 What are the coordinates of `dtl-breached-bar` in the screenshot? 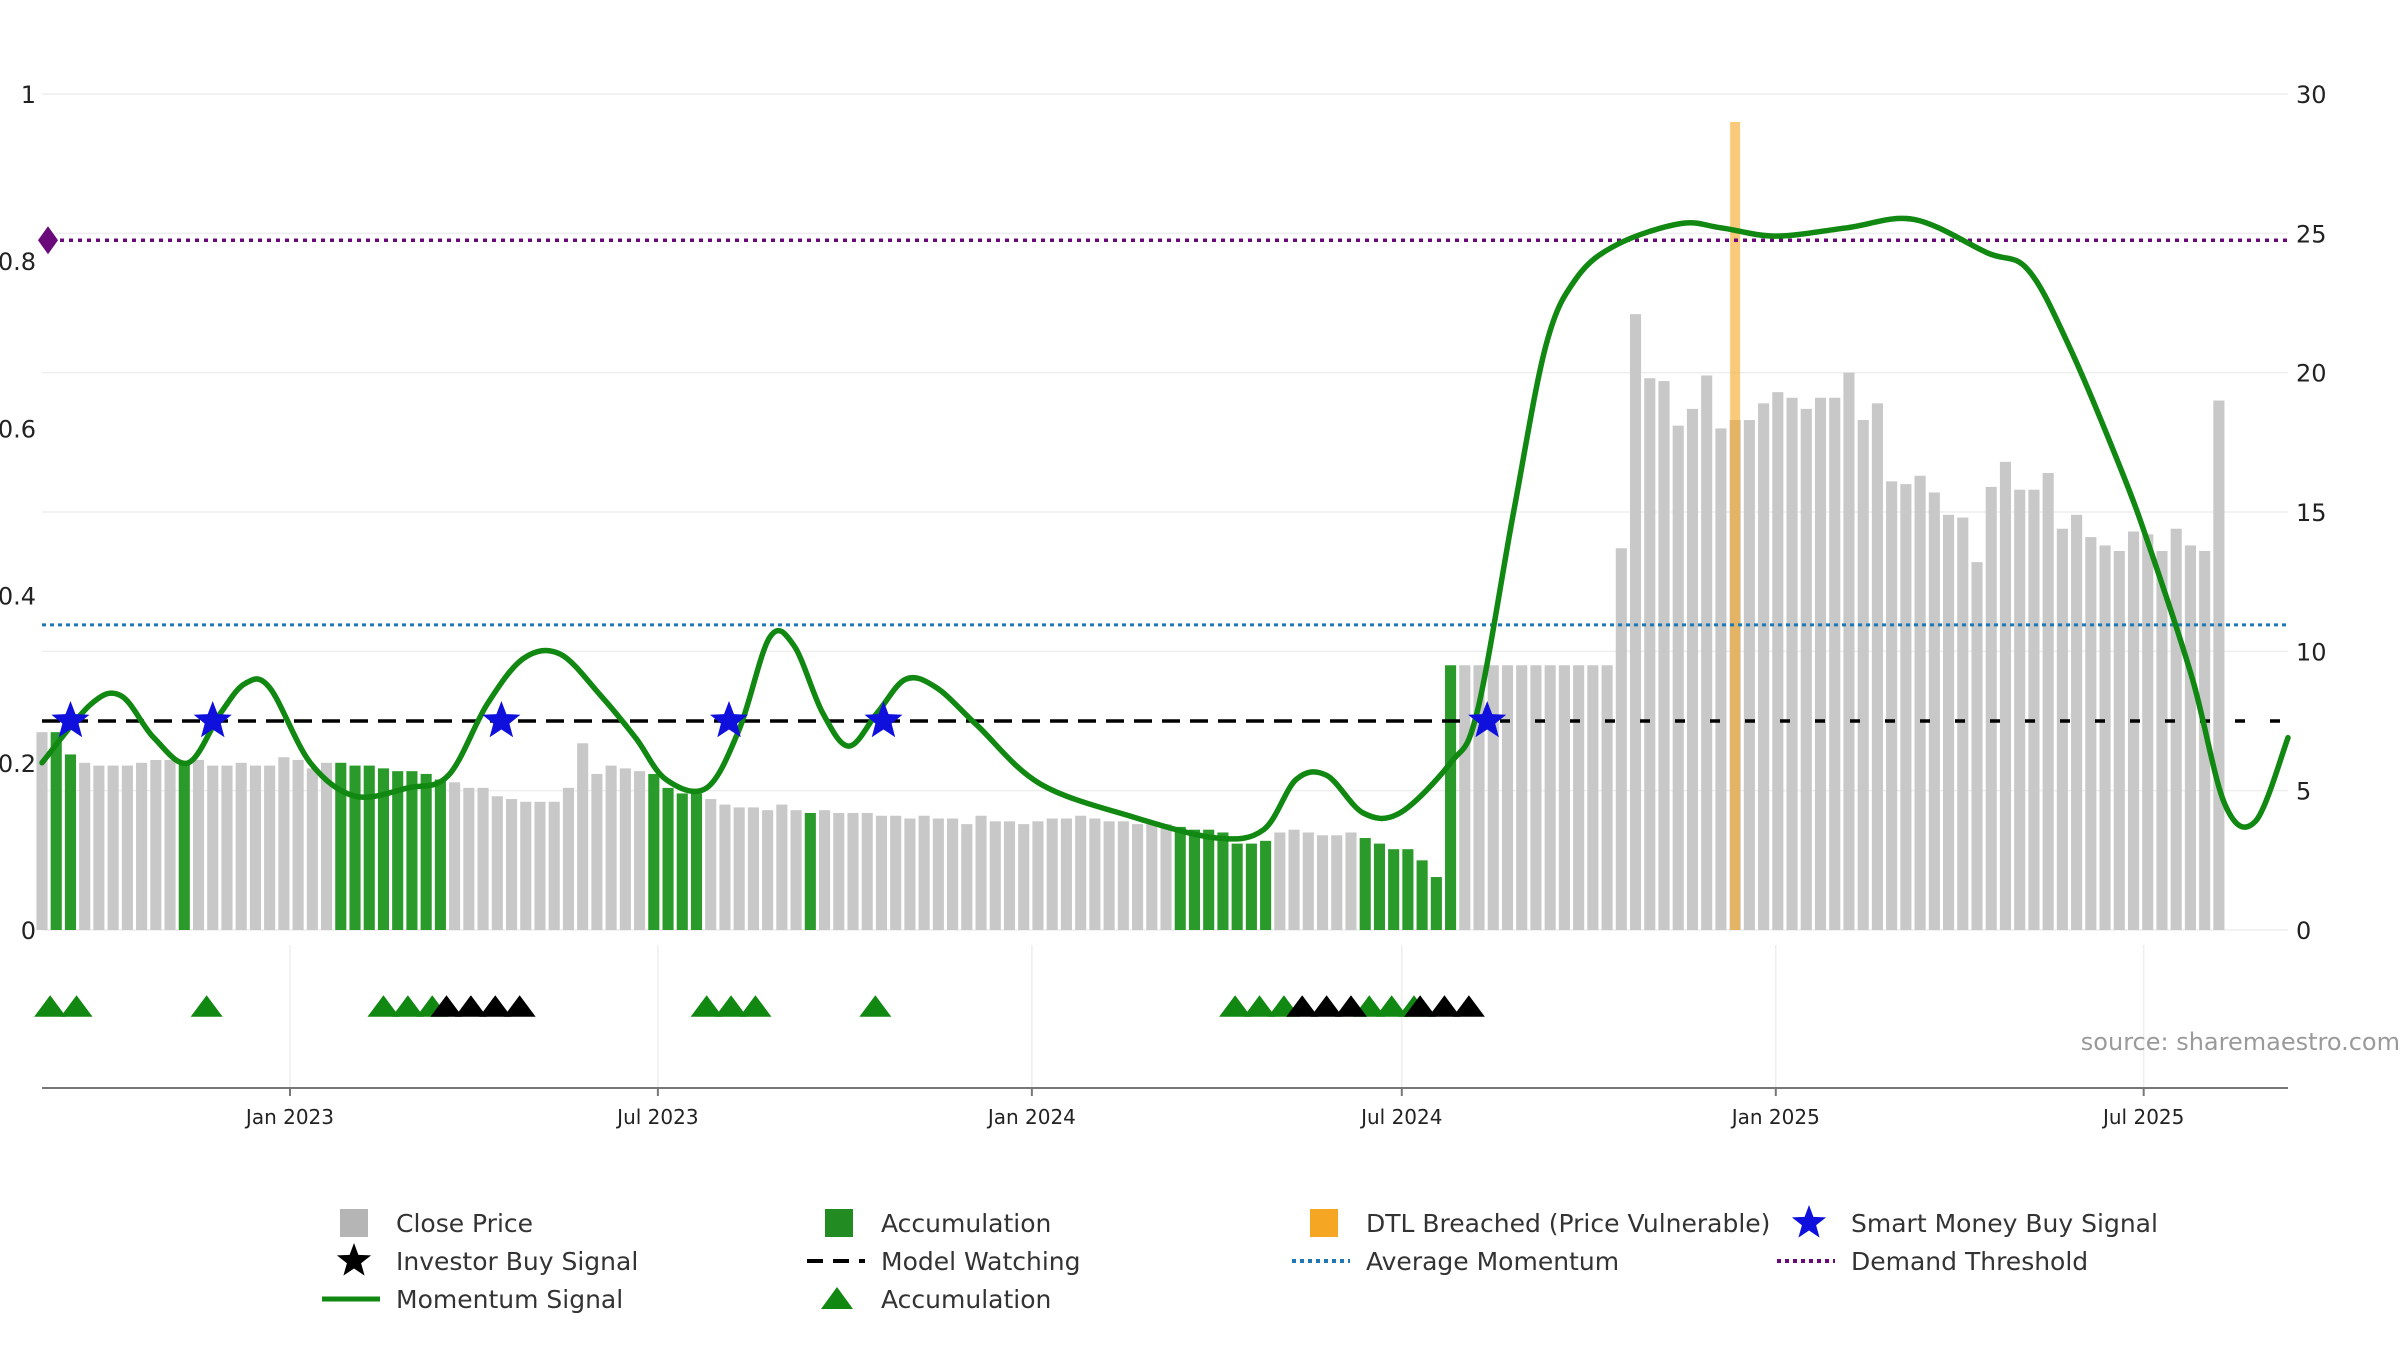 It's located at (1735, 526).